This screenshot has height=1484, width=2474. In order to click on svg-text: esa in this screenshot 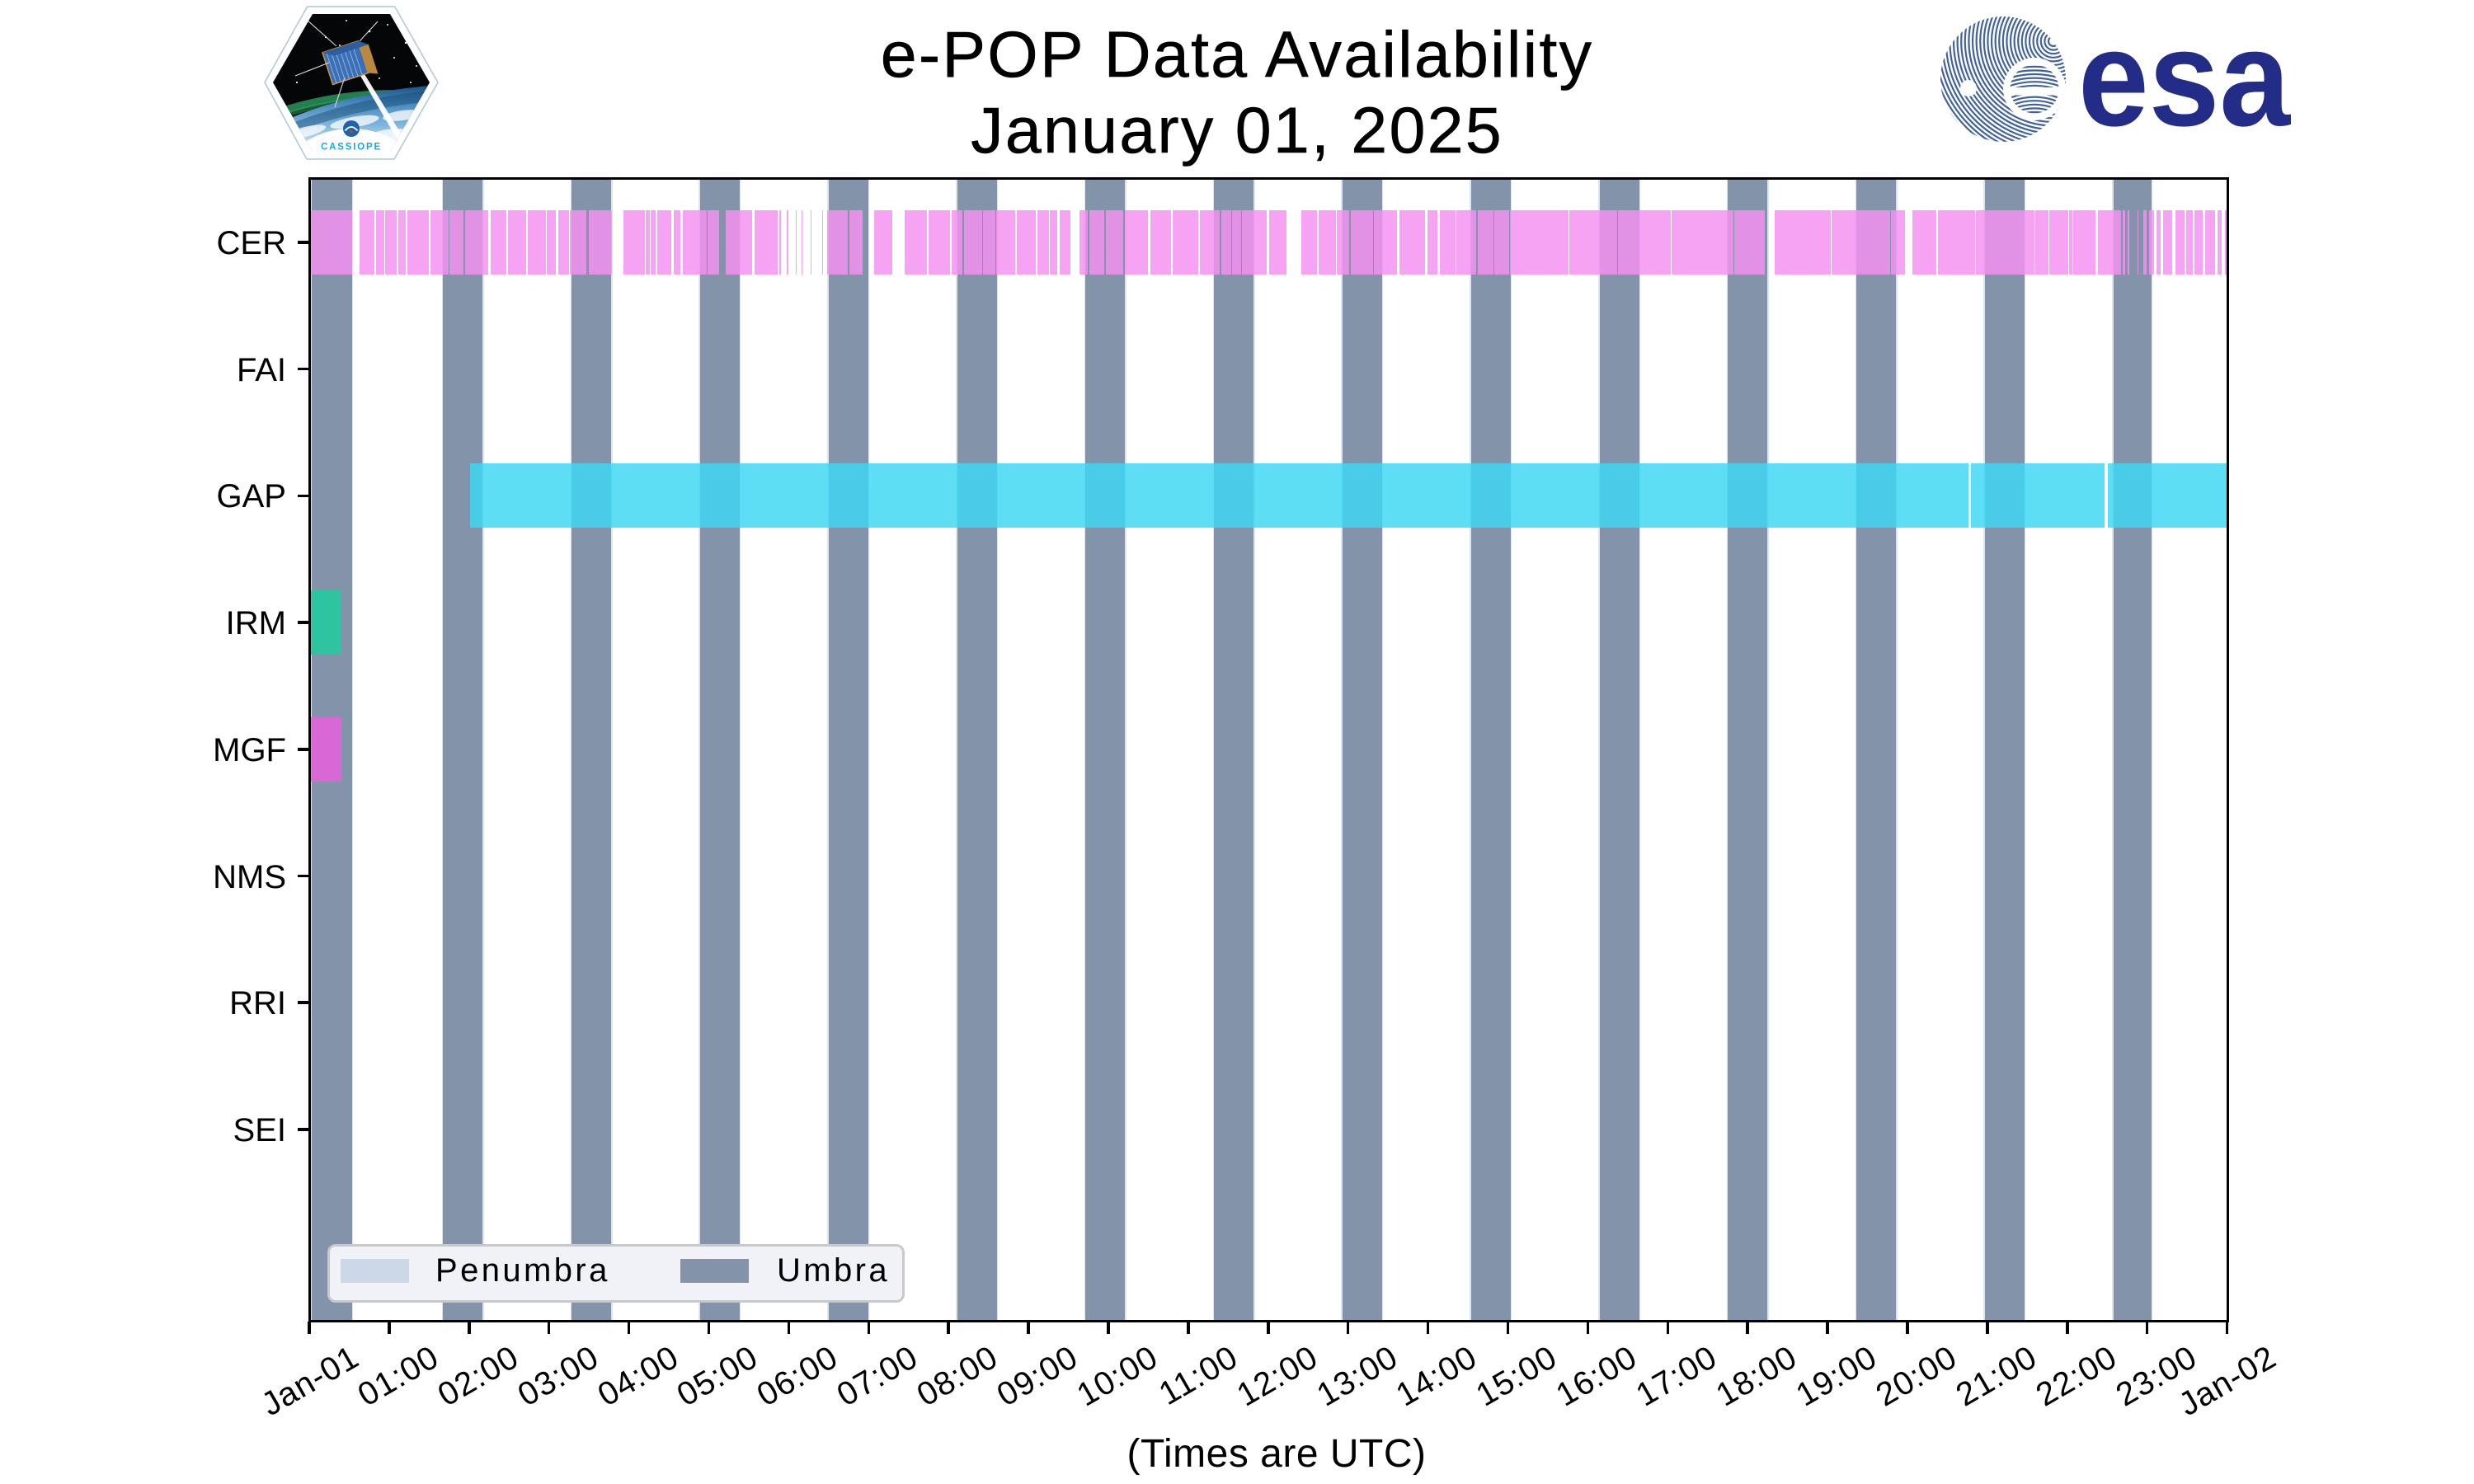, I will do `click(2185, 78)`.